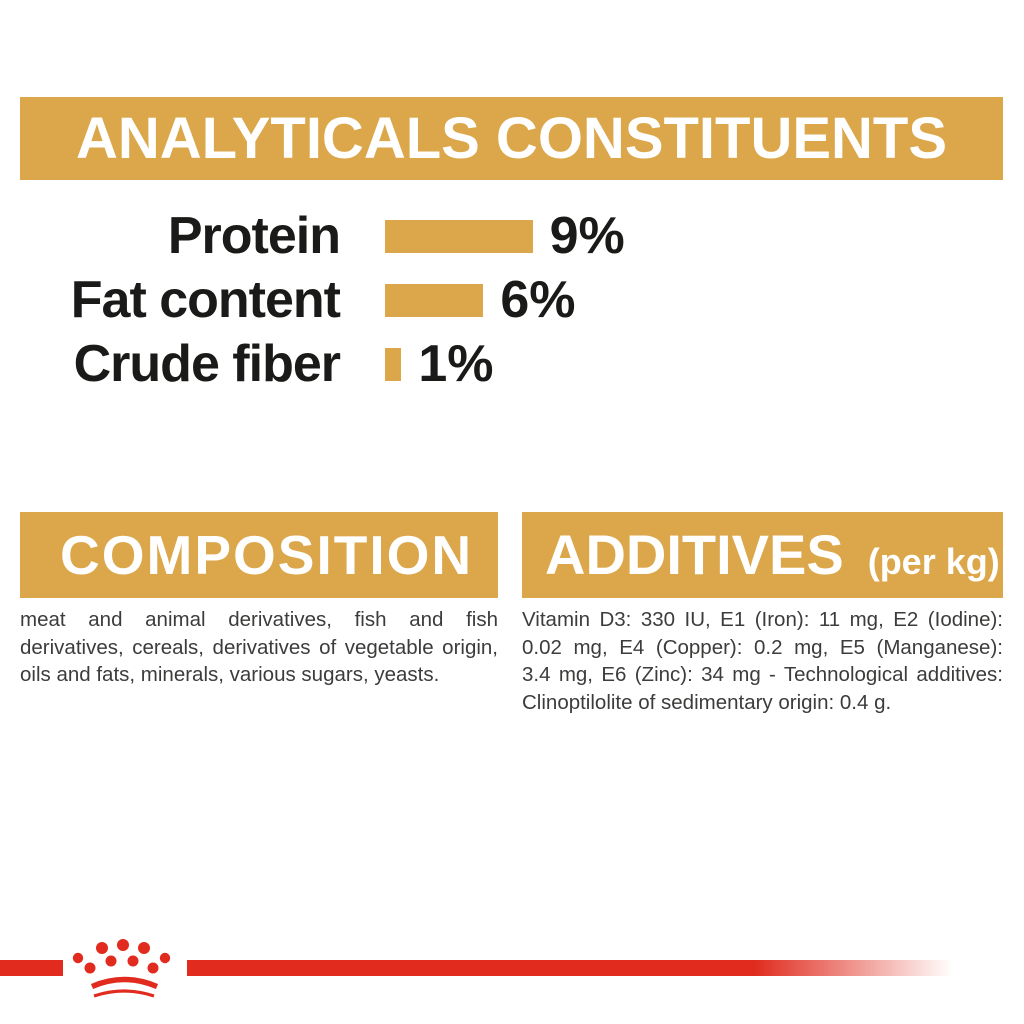  Describe the element at coordinates (121, 968) in the screenshot. I see `royal-canin-crown-logo` at that location.